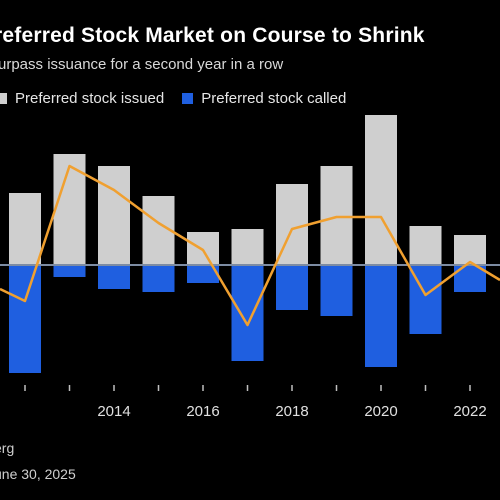  What do you see at coordinates (336, 290) in the screenshot?
I see `bar-called-2019` at bounding box center [336, 290].